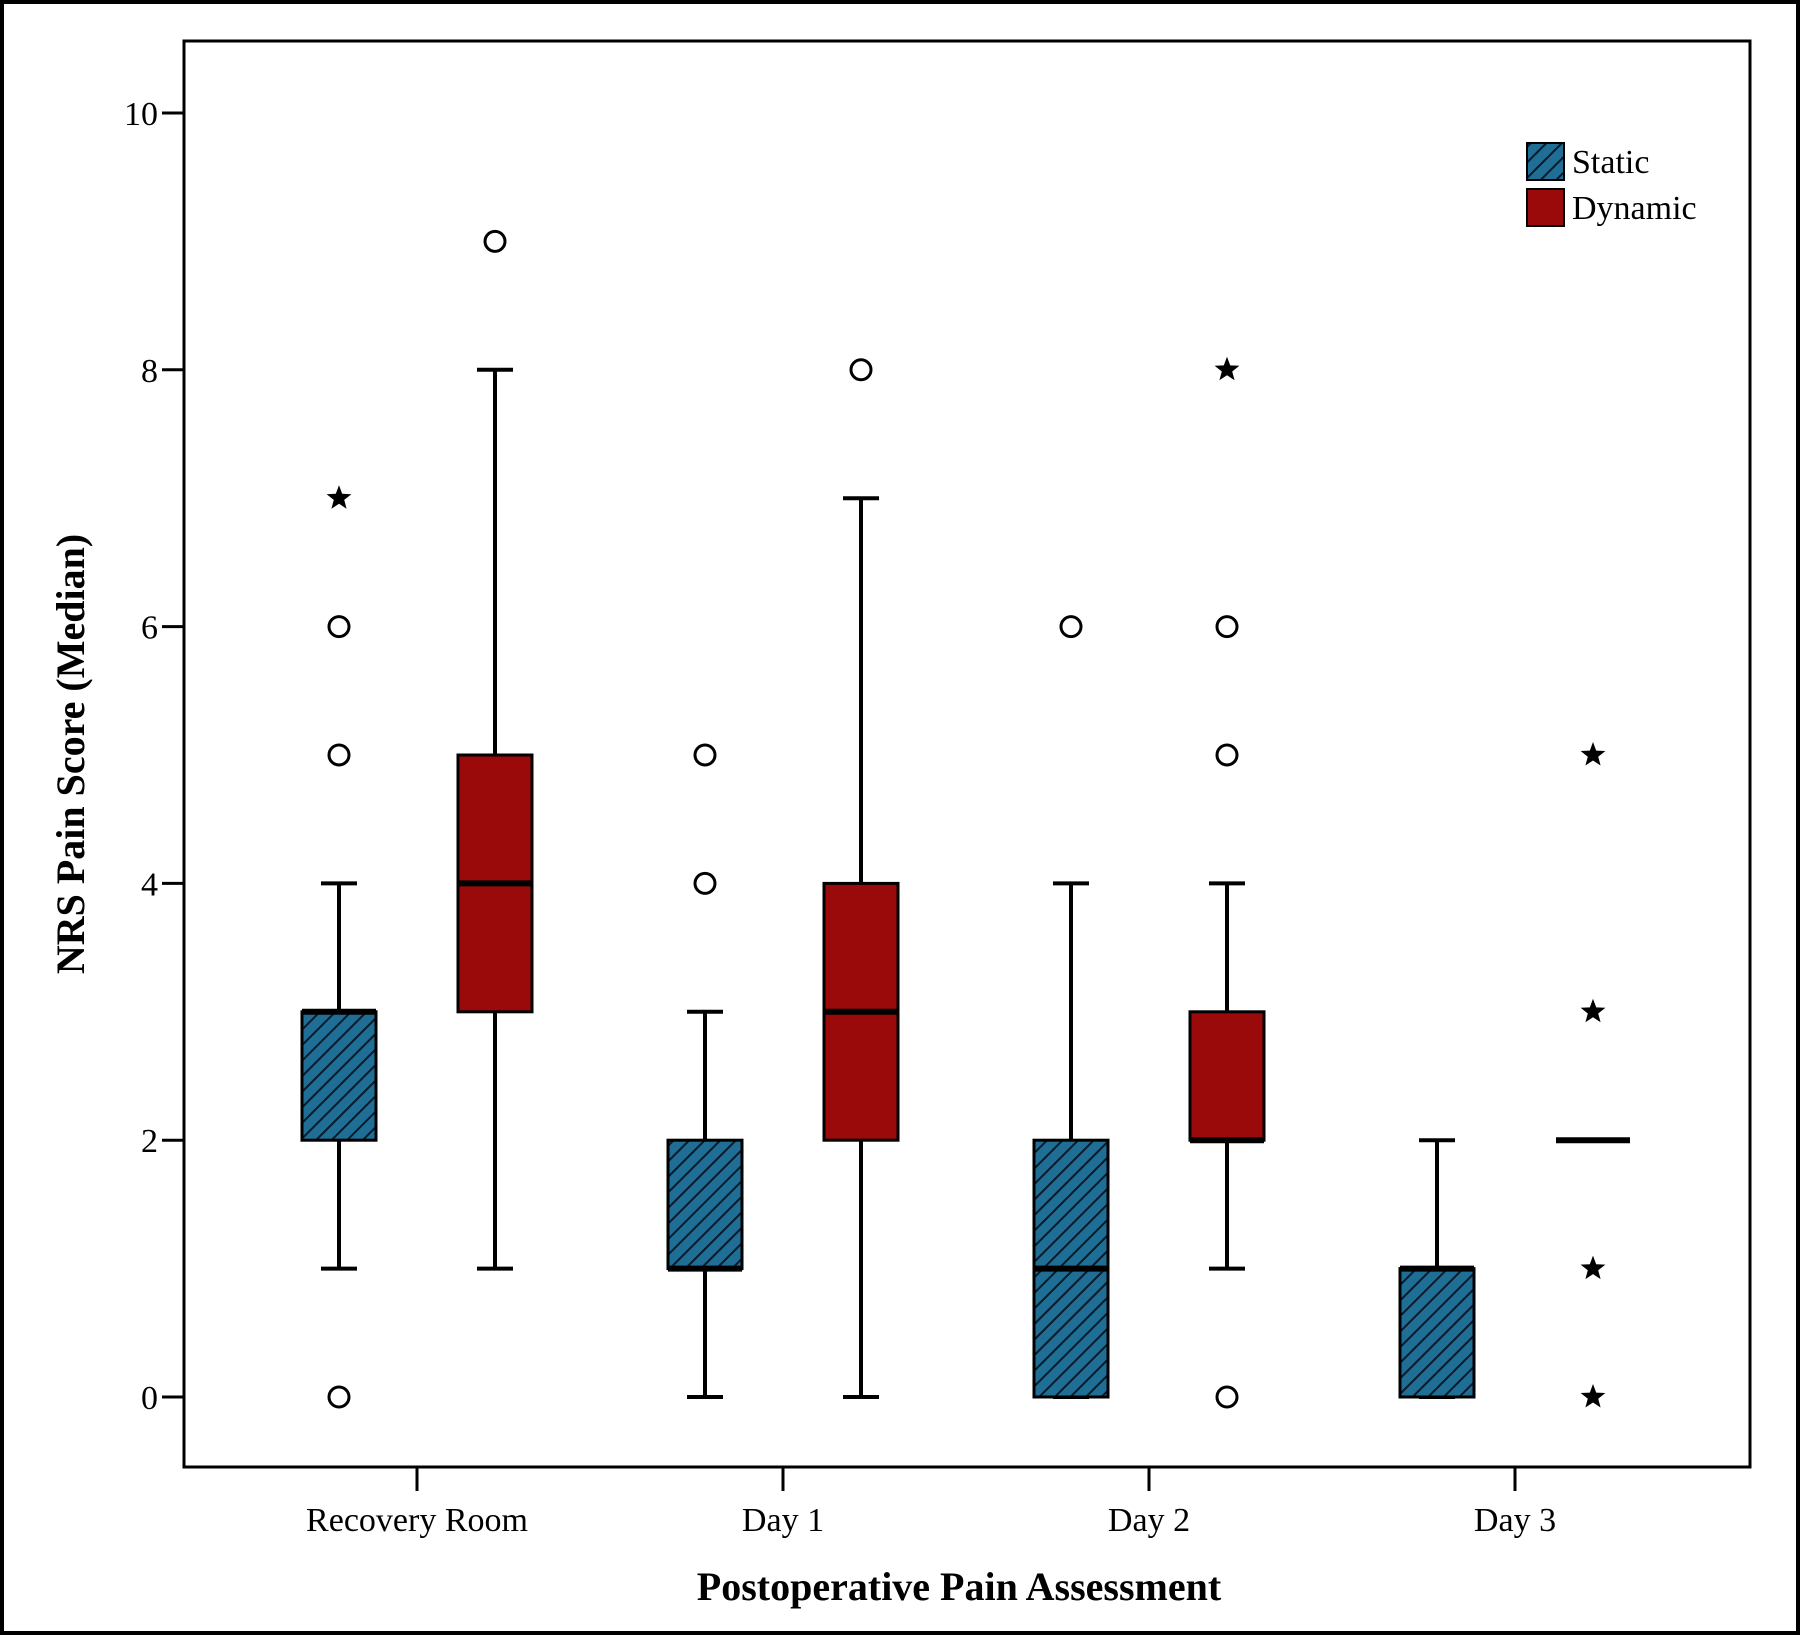 This screenshot has height=1639, width=1800. Describe the element at coordinates (1611, 184) in the screenshot. I see `legend: Static Dynamic` at that location.